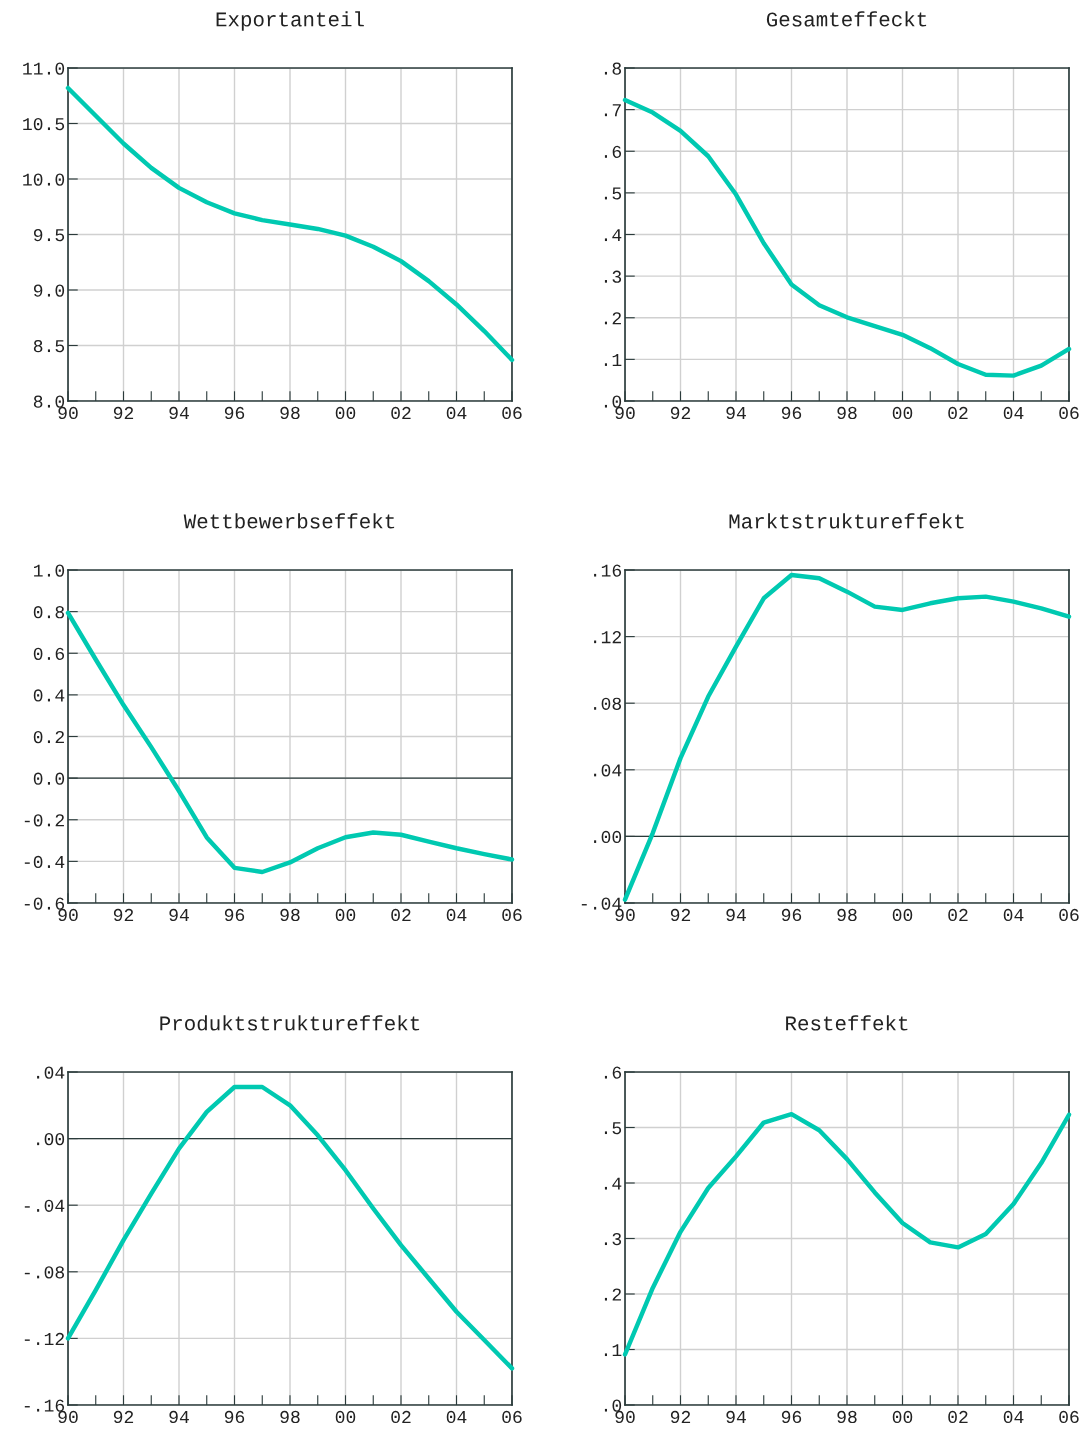  I want to click on y-tick-label: 0.6, so click(49, 653).